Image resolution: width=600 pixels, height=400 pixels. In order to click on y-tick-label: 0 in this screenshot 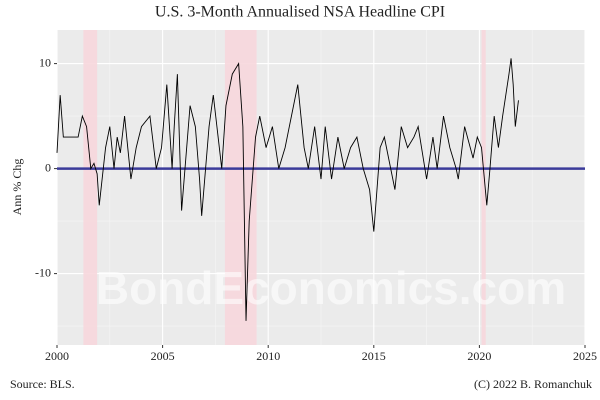, I will do `click(48, 167)`.